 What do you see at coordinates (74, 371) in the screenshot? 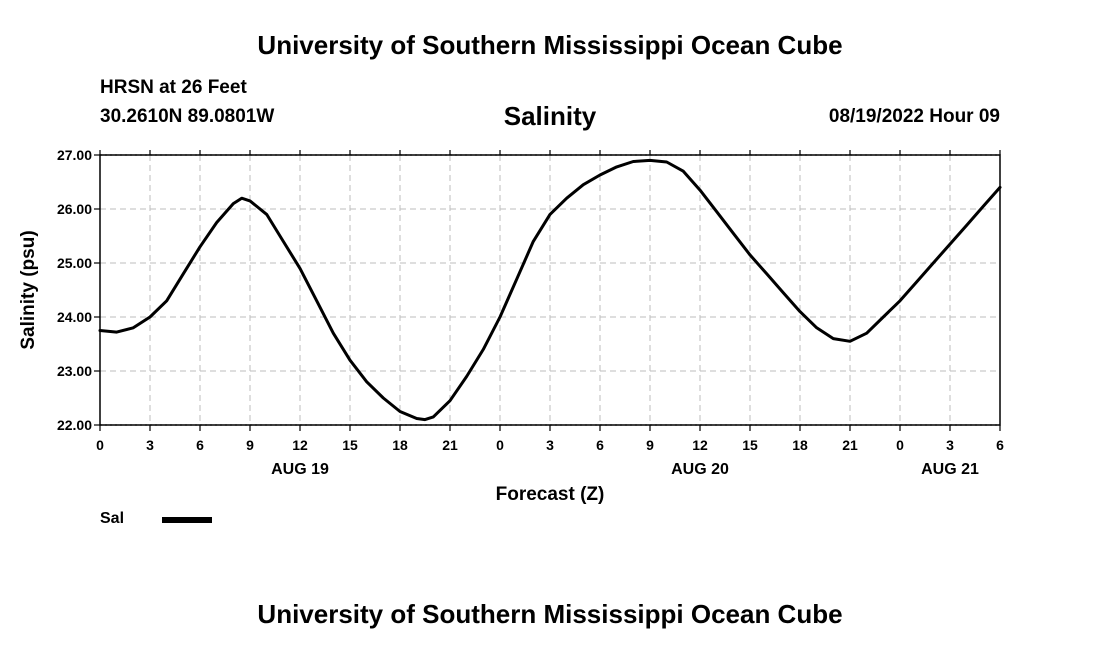
I see `y-tick-label: 23.00` at bounding box center [74, 371].